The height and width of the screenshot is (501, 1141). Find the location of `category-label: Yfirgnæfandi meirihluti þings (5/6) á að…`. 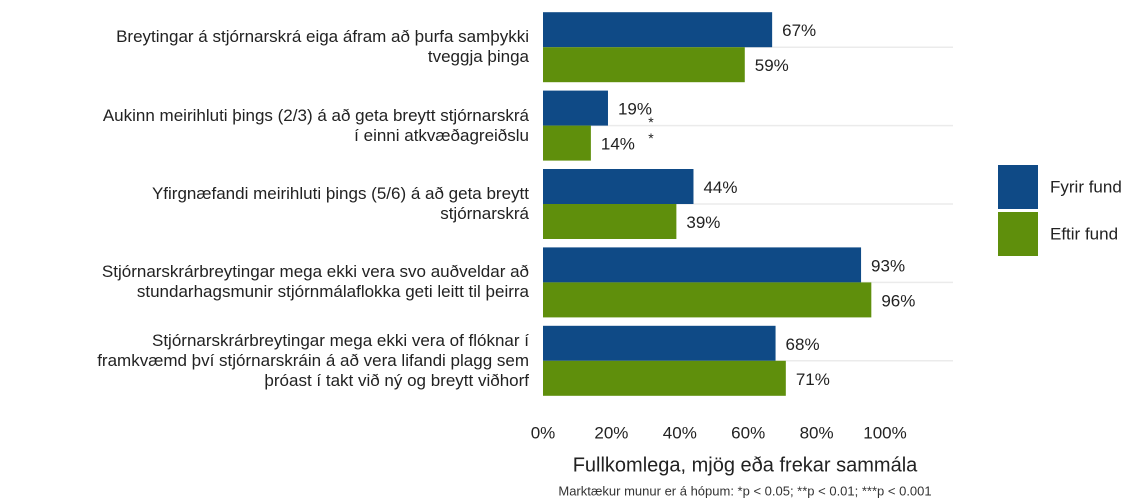

category-label: Yfirgnæfandi meirihluti þings (5/6) á að… is located at coordinates (340, 203).